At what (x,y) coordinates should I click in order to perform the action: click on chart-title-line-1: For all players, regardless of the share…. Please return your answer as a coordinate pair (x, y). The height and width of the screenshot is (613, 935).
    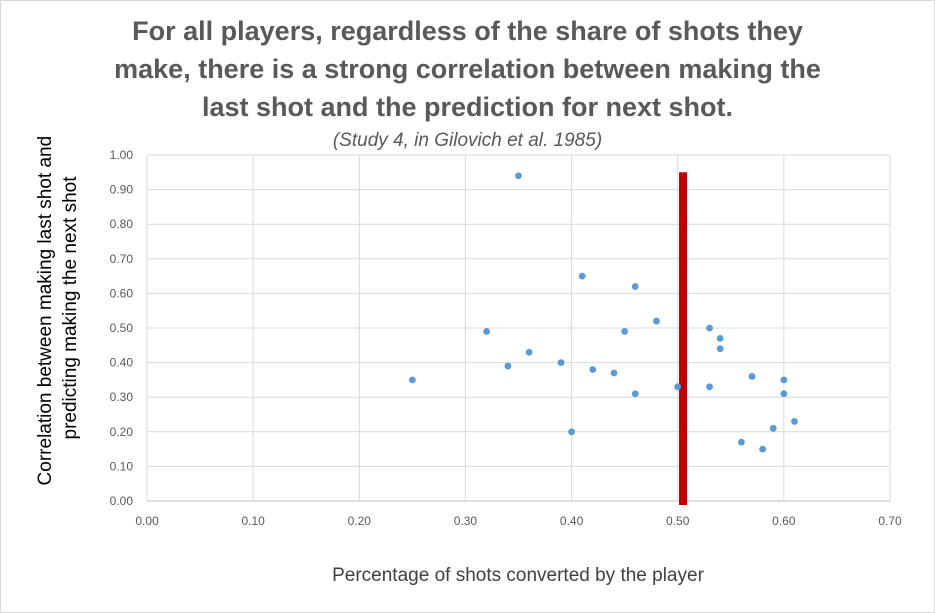
    Looking at the image, I should click on (467, 31).